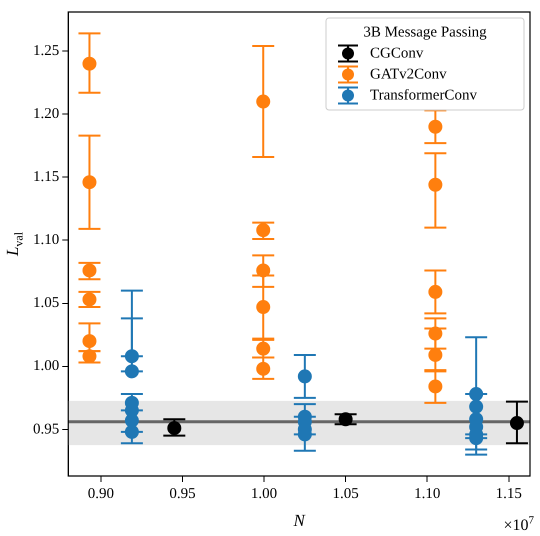 This screenshot has width=540, height=536. Describe the element at coordinates (101, 494) in the screenshot. I see `x-tick-label: 0.90` at that location.